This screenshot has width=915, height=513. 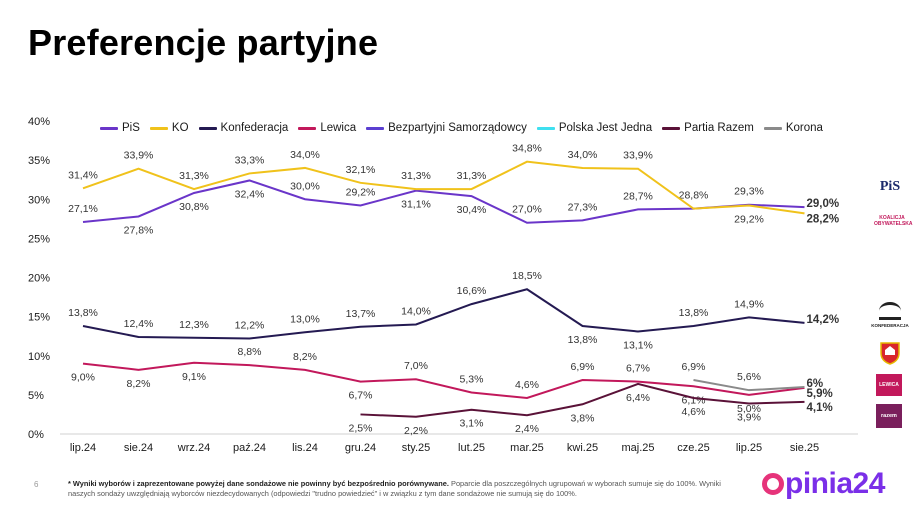 I want to click on y-tick-label: 40%, so click(x=39, y=122).